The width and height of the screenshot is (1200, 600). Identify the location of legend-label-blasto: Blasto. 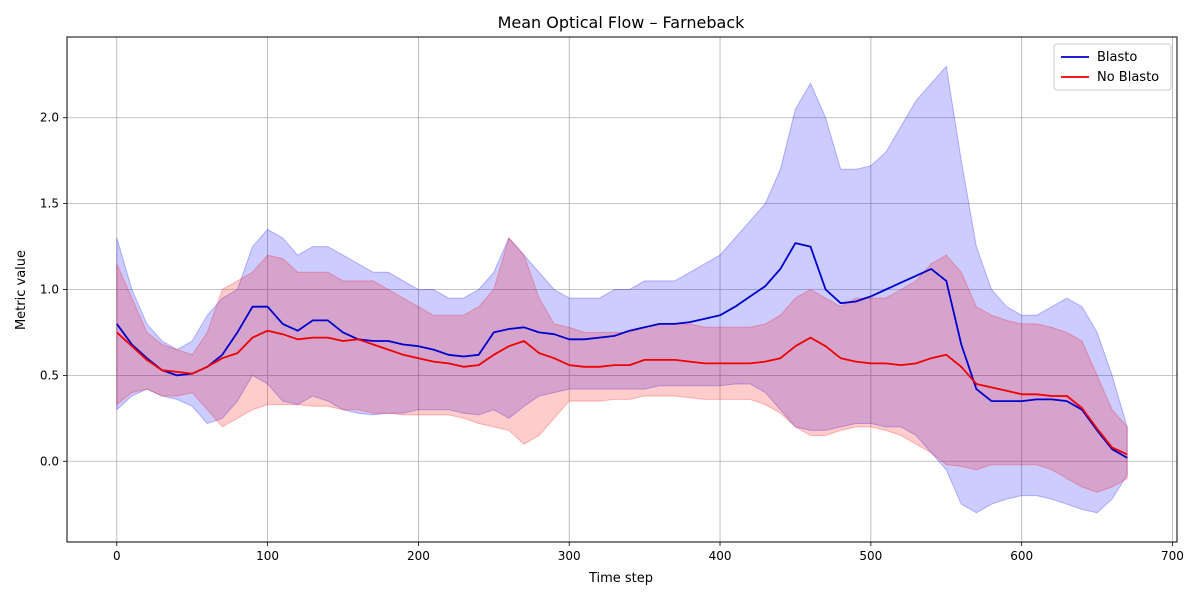
(1117, 57).